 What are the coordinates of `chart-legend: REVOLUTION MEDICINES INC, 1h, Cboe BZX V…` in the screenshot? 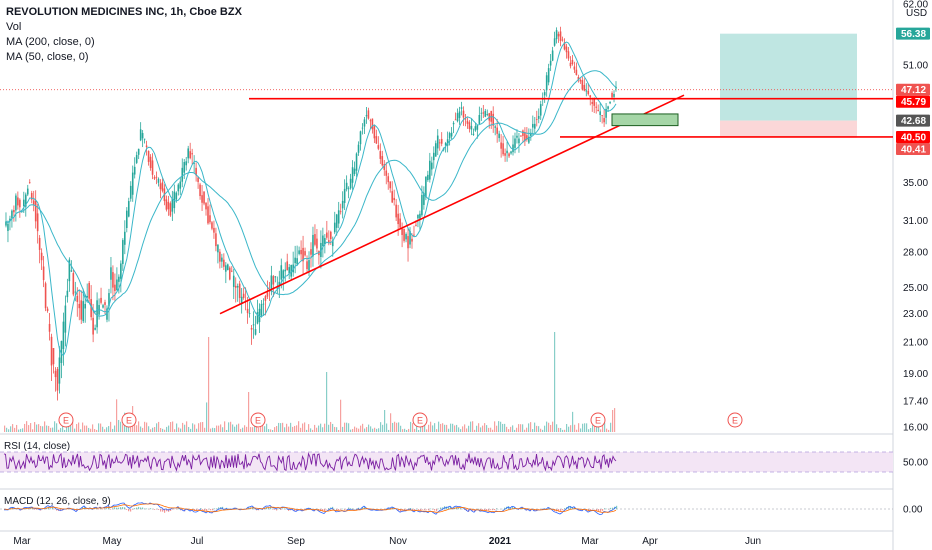 It's located at (124, 35).